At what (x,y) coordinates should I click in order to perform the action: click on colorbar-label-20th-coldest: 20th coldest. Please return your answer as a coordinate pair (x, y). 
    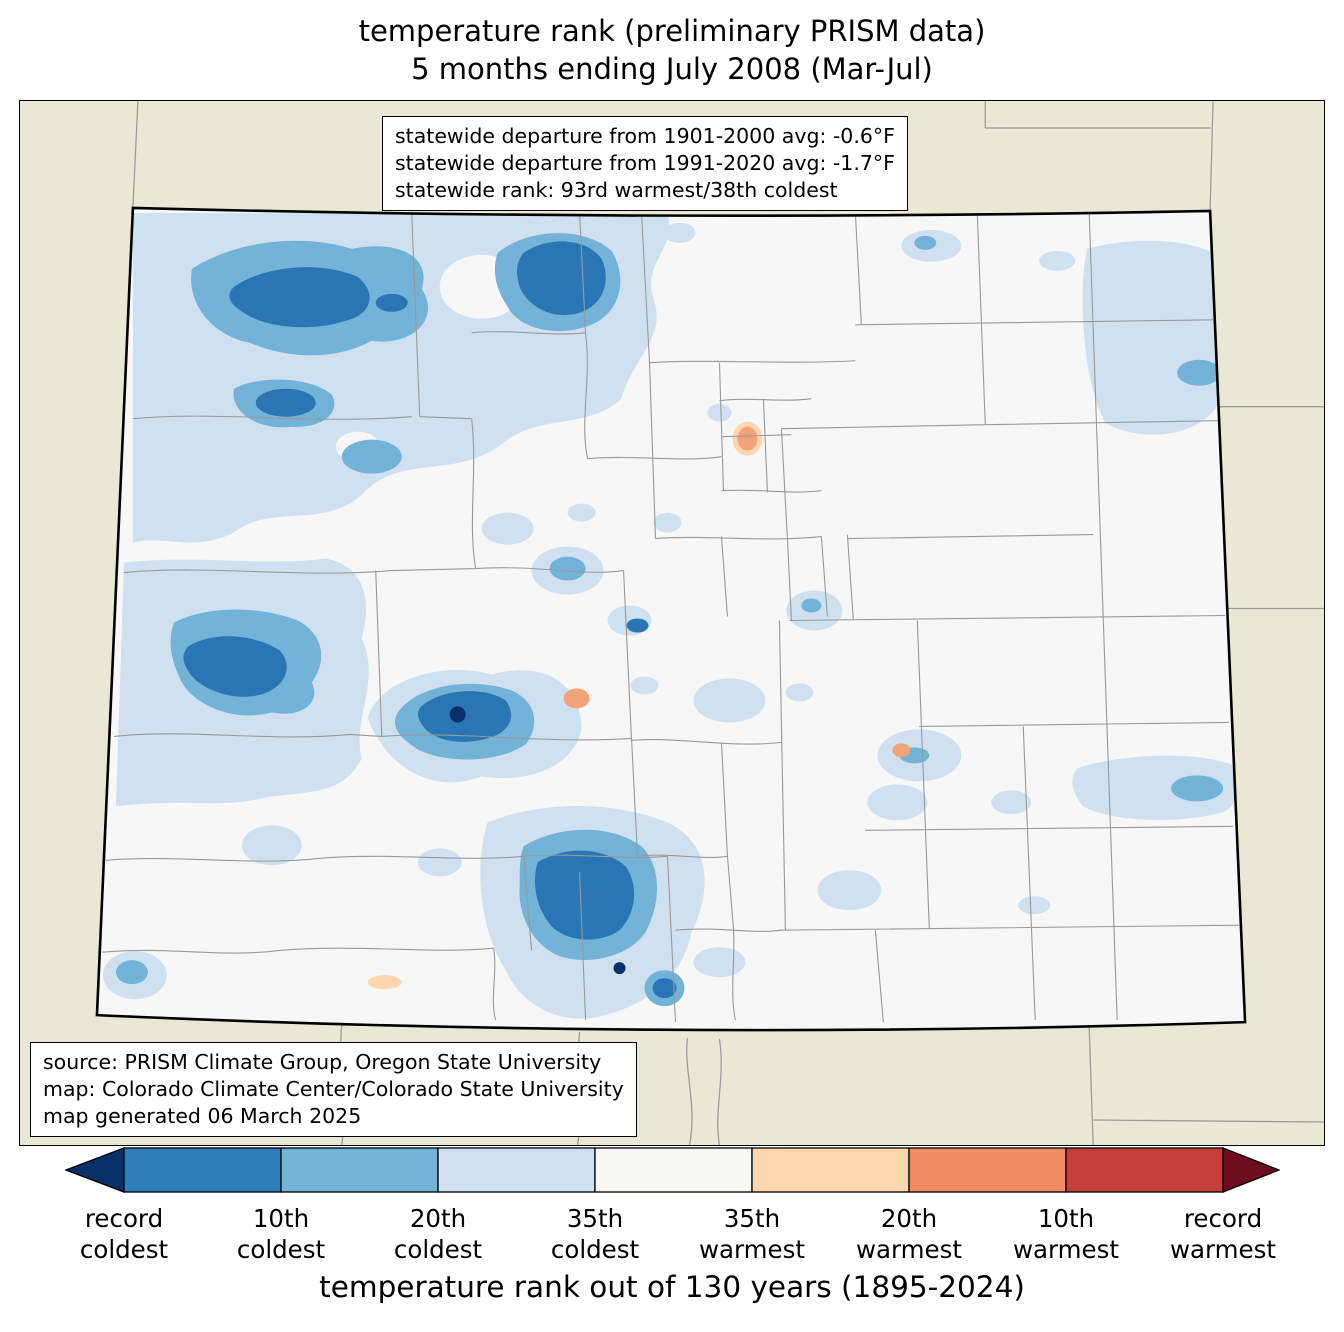
    Looking at the image, I should click on (438, 1234).